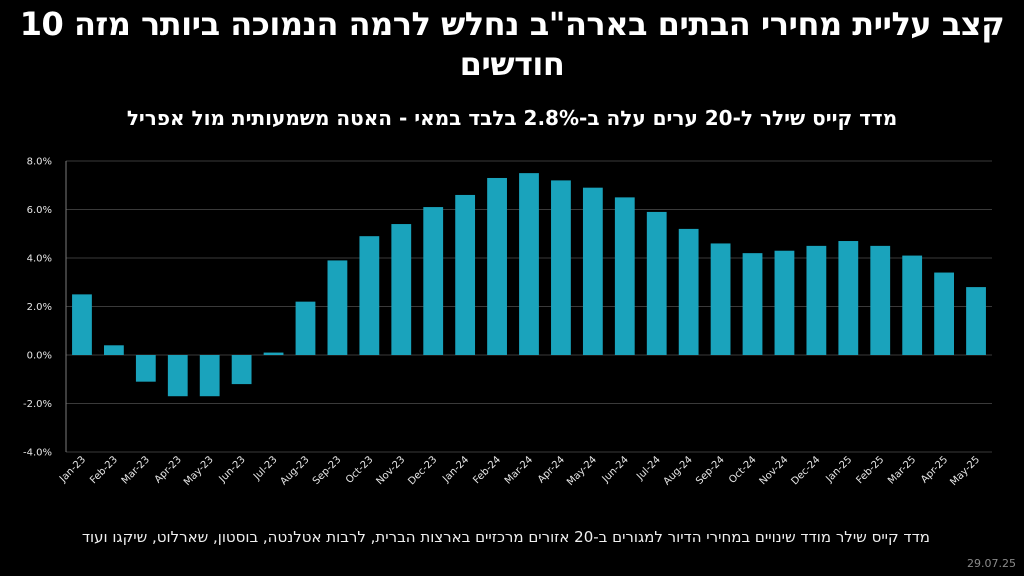 This screenshot has width=1024, height=576. Describe the element at coordinates (743, 470) in the screenshot. I see `x-tick-label: Oct-24` at that location.